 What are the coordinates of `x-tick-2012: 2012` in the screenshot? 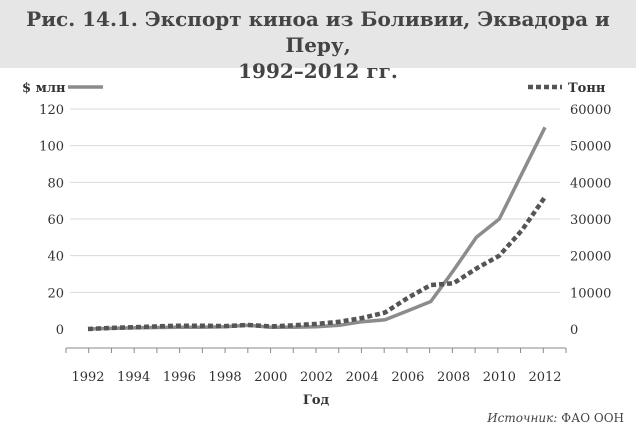 It's located at (544, 377).